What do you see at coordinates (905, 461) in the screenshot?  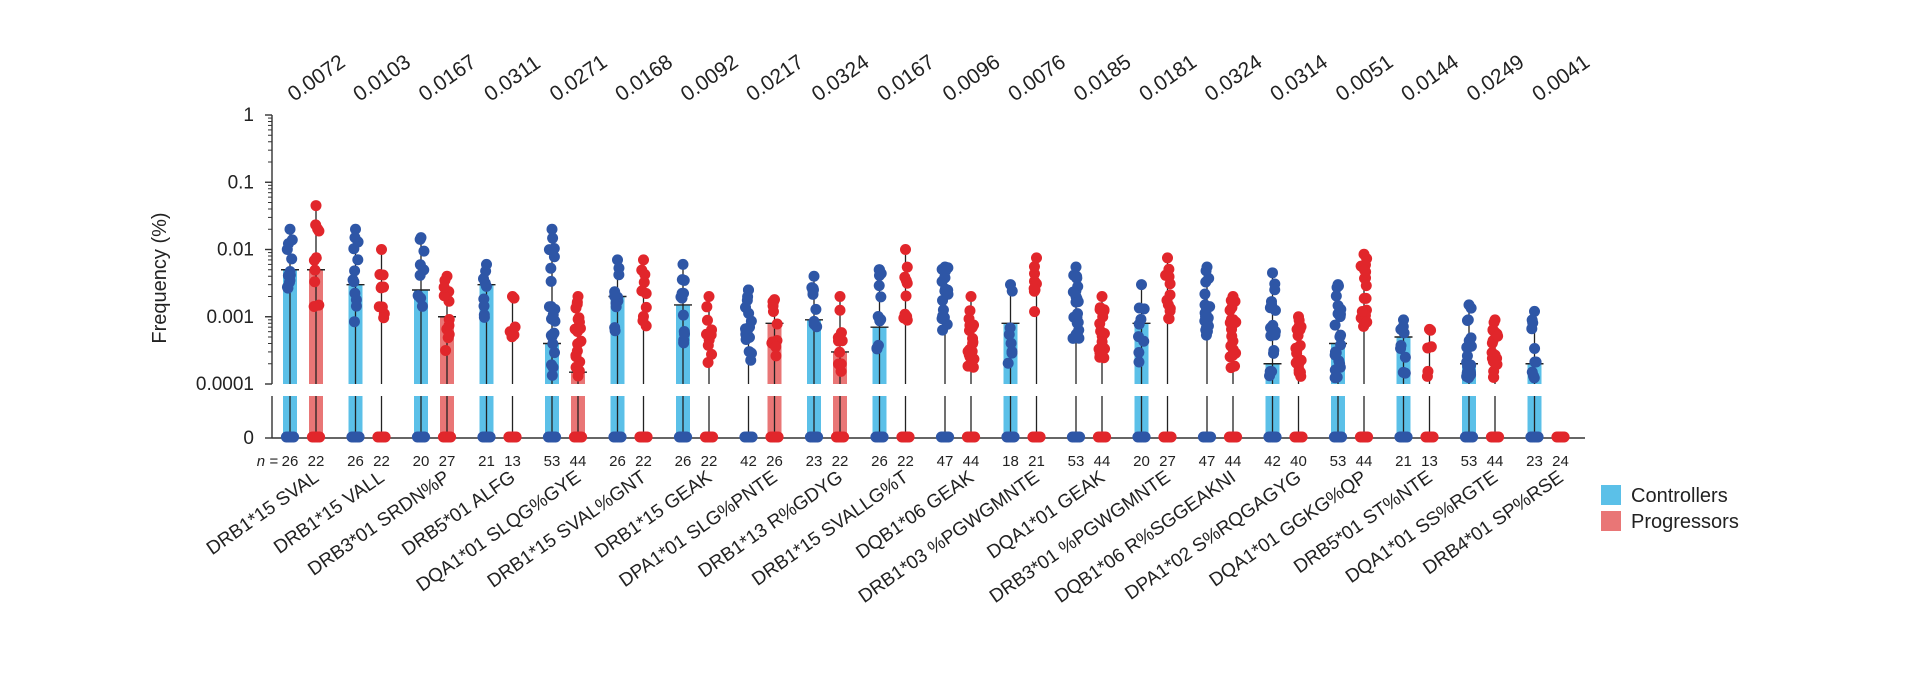 I see `n-progressors-label: 22` at bounding box center [905, 461].